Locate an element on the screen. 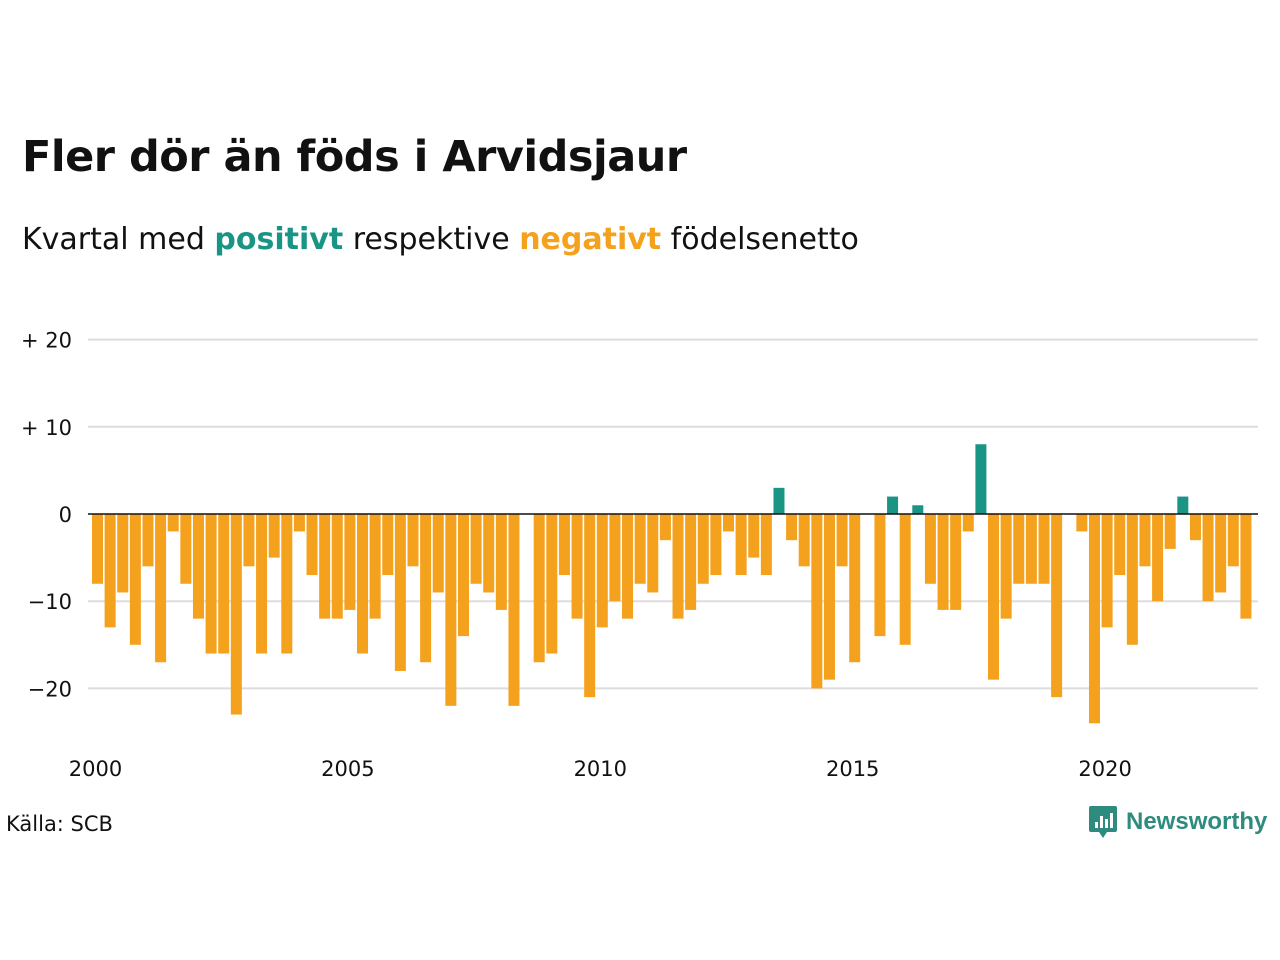 The image size is (1280, 960). y-tick-label: −10 is located at coordinates (50, 602).